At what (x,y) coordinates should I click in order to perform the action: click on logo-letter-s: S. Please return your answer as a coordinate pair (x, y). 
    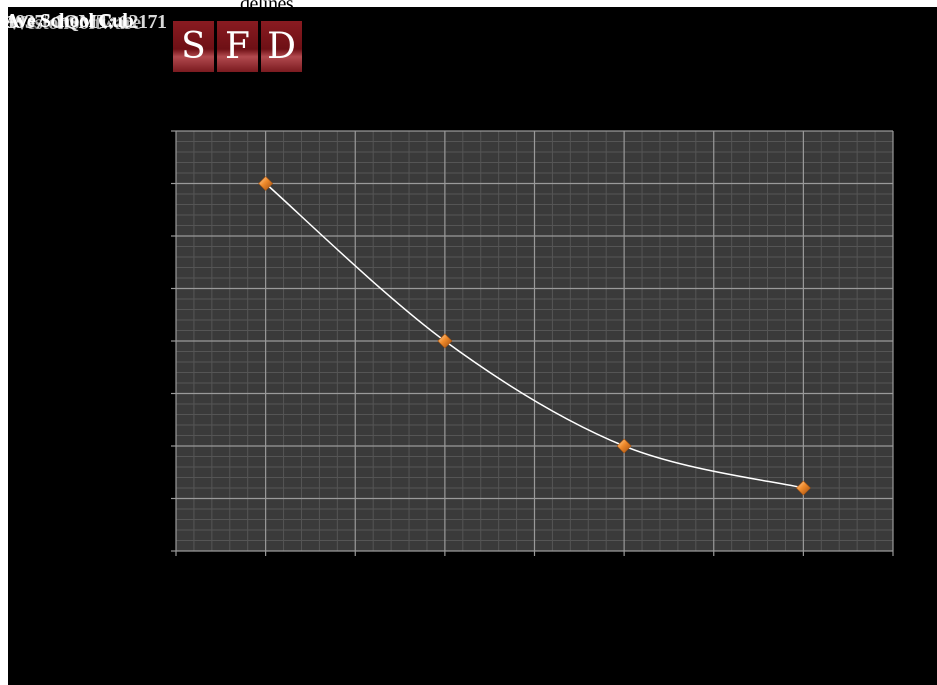
    Looking at the image, I should click on (193, 46).